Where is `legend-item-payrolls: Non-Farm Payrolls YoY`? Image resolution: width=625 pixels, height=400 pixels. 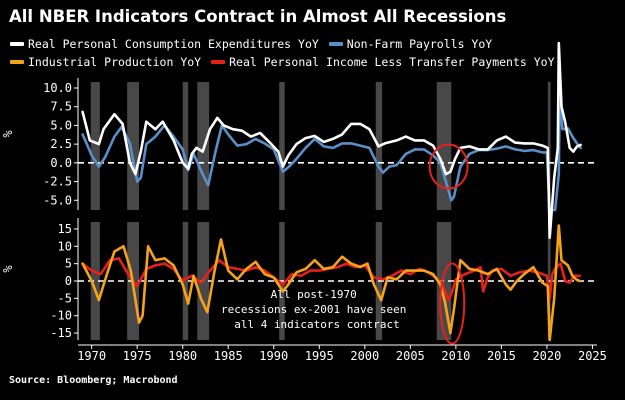
legend-item-payrolls: Non-Farm Payrolls YoY is located at coordinates (410, 44).